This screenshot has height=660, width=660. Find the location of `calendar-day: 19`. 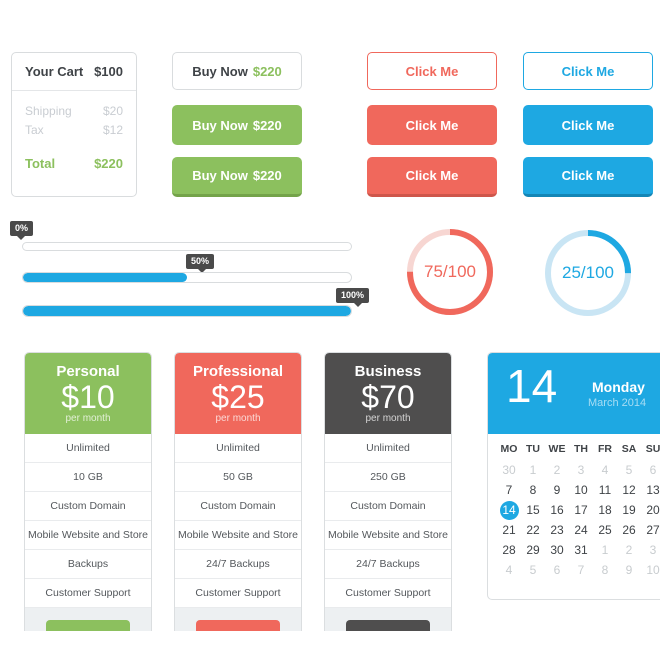

calendar-day: 19 is located at coordinates (629, 510).